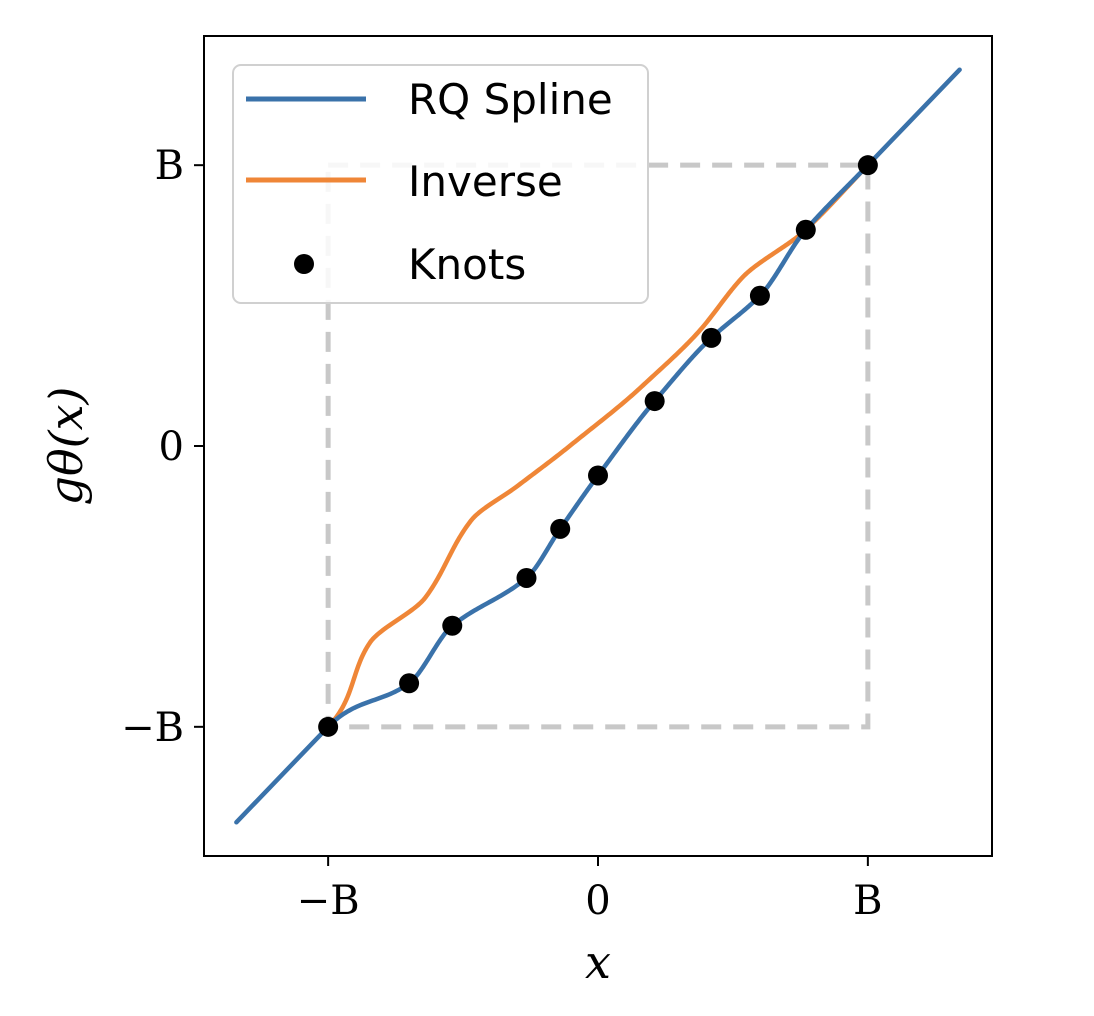 This screenshot has height=1016, width=1094. What do you see at coordinates (598, 962) in the screenshot?
I see `x-axis-label: x` at bounding box center [598, 962].